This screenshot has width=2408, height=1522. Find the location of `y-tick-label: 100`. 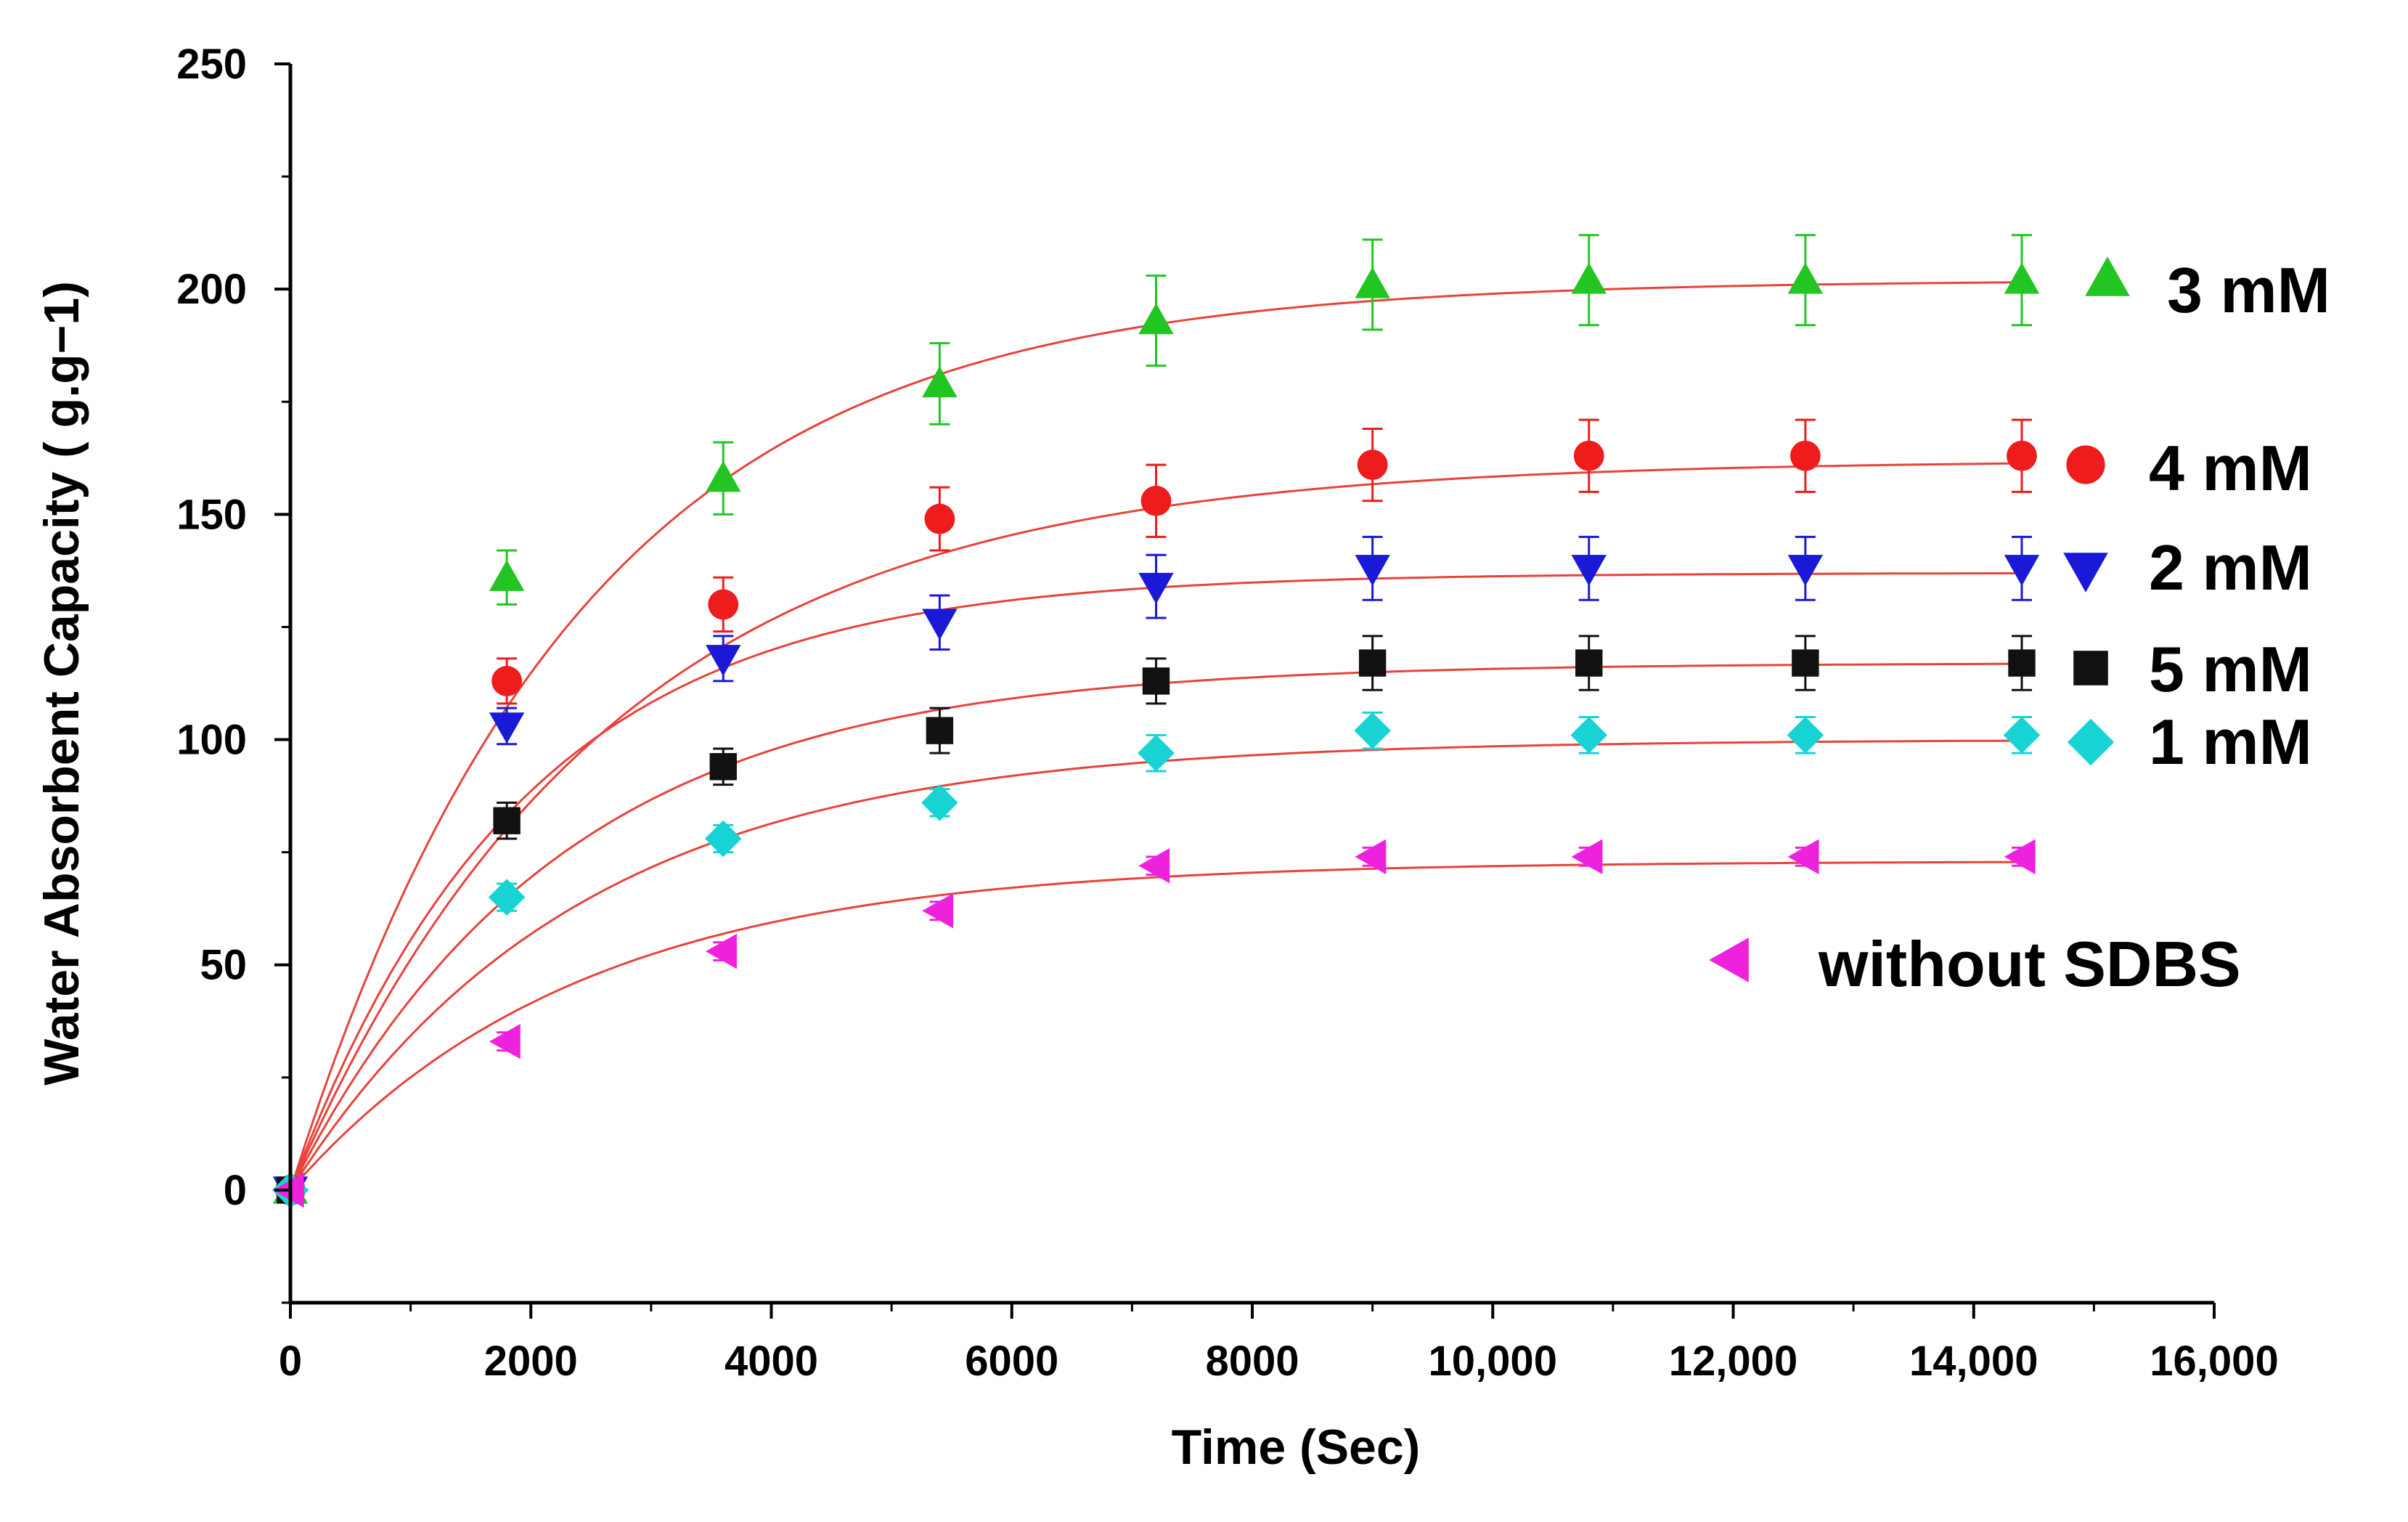

y-tick-label: 100 is located at coordinates (211, 741).